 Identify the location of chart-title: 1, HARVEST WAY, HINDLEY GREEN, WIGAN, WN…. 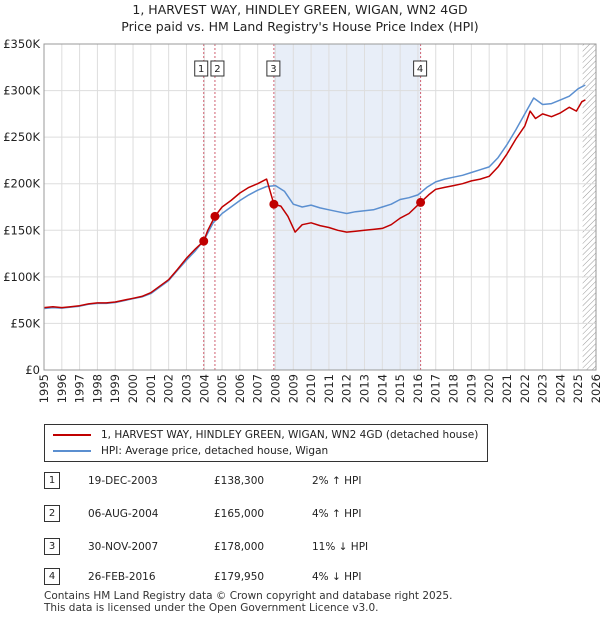
(300, 9).